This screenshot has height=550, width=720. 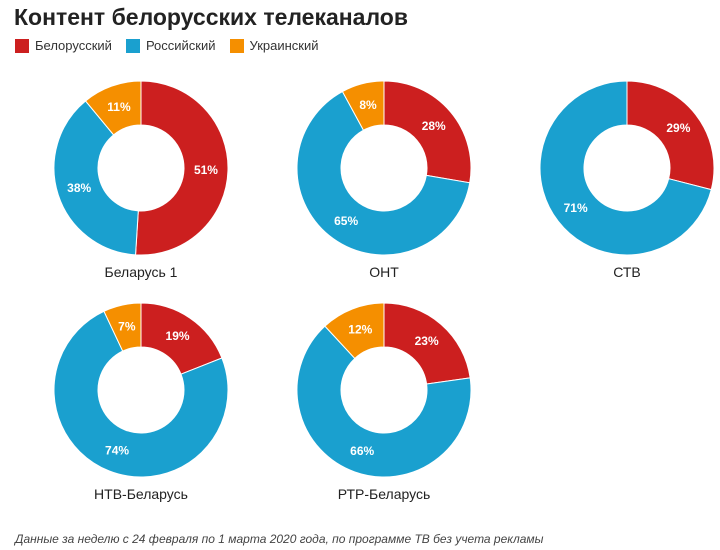 I want to click on slice-label-белорусский: 23%, so click(x=427, y=341).